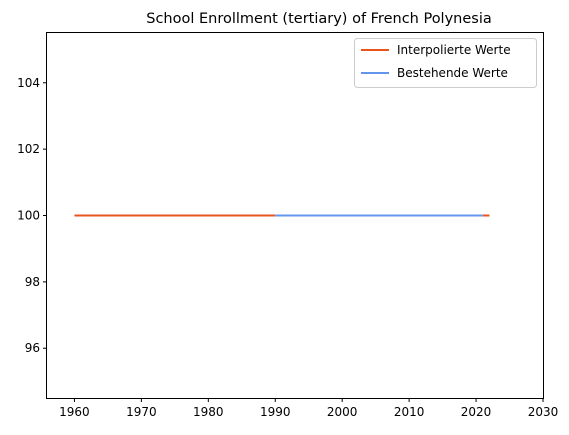 The width and height of the screenshot is (569, 435). I want to click on y-tick-label: 96, so click(32, 348).